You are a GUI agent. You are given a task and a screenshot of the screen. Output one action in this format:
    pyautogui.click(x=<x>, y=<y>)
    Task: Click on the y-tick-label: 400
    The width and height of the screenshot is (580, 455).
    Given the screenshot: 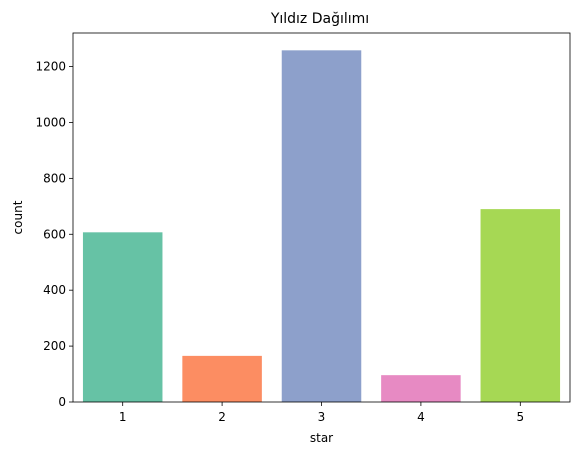 What is the action you would take?
    pyautogui.click(x=54, y=290)
    